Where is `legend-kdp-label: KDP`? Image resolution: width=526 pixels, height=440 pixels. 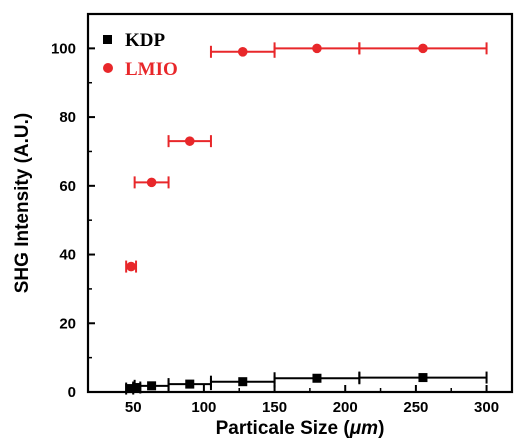 legend-kdp-label: KDP is located at coordinates (145, 40).